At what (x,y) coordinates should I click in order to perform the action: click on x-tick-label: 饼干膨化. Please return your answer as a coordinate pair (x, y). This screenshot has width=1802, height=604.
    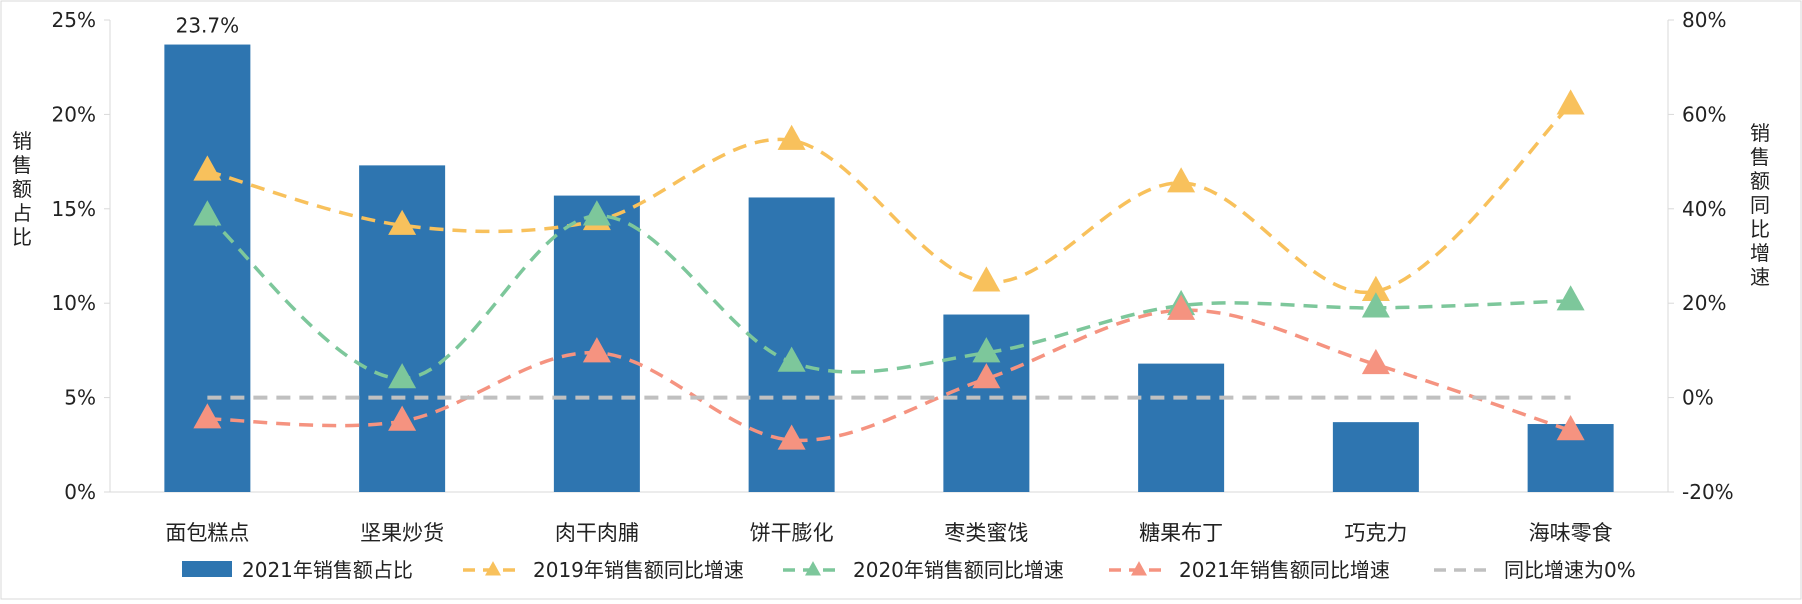
    Looking at the image, I should click on (792, 533).